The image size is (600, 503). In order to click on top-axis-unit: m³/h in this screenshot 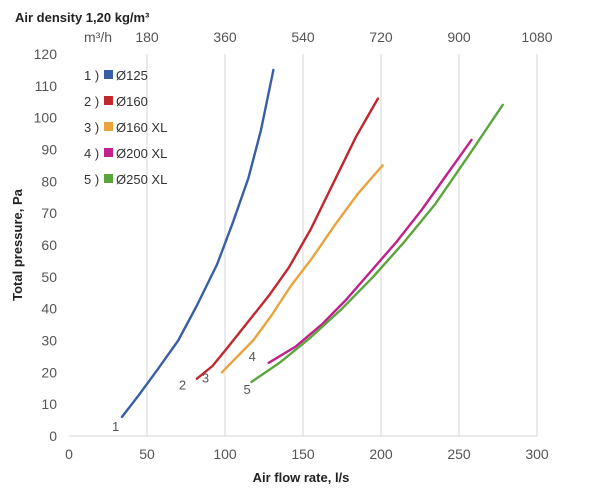, I will do `click(98, 37)`.